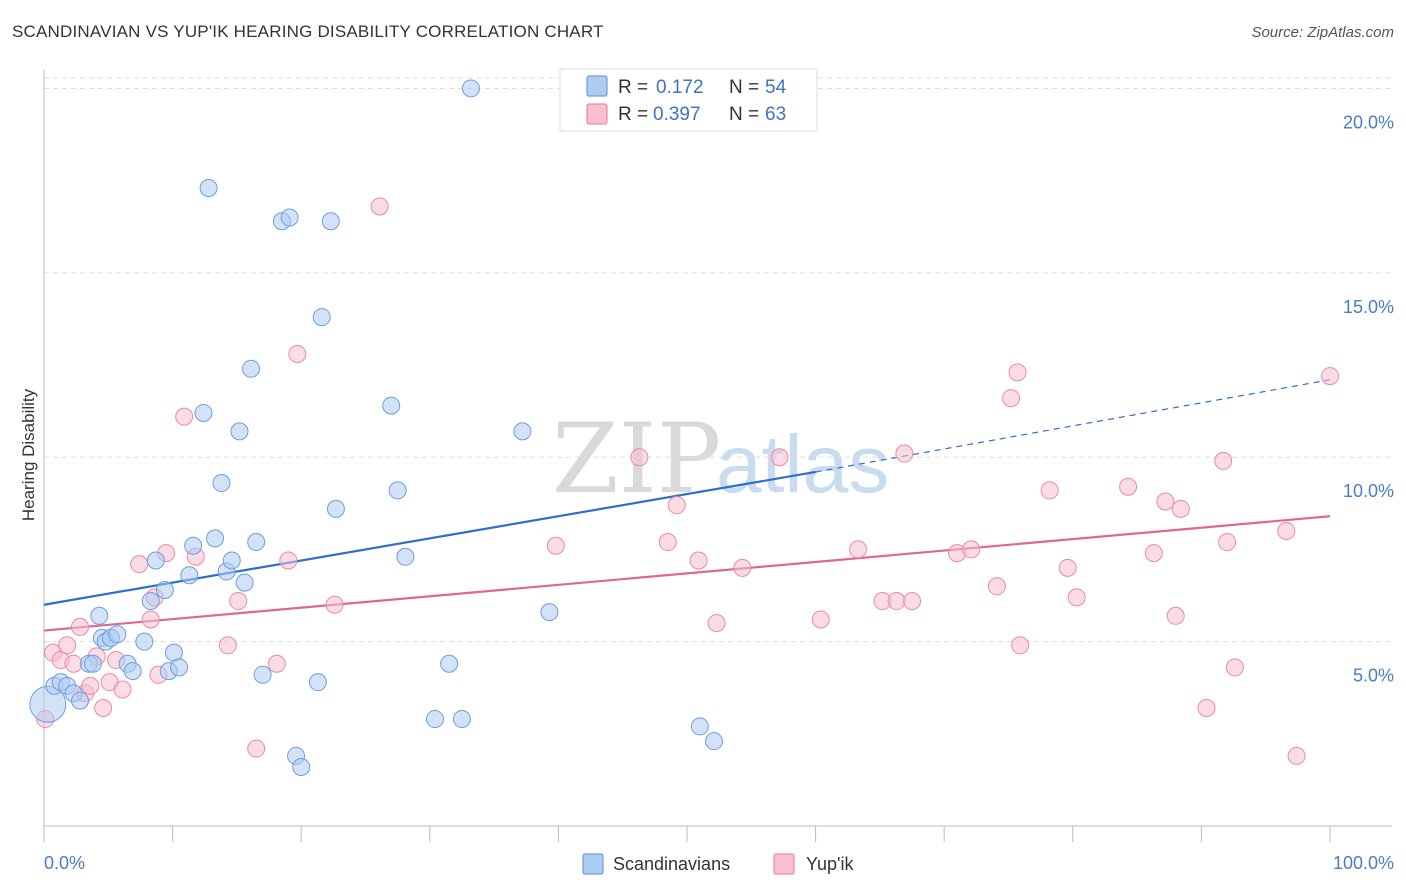 This screenshot has height=892, width=1406. Describe the element at coordinates (1363, 863) in the screenshot. I see `x-tick-label-max: 100.0%` at that location.